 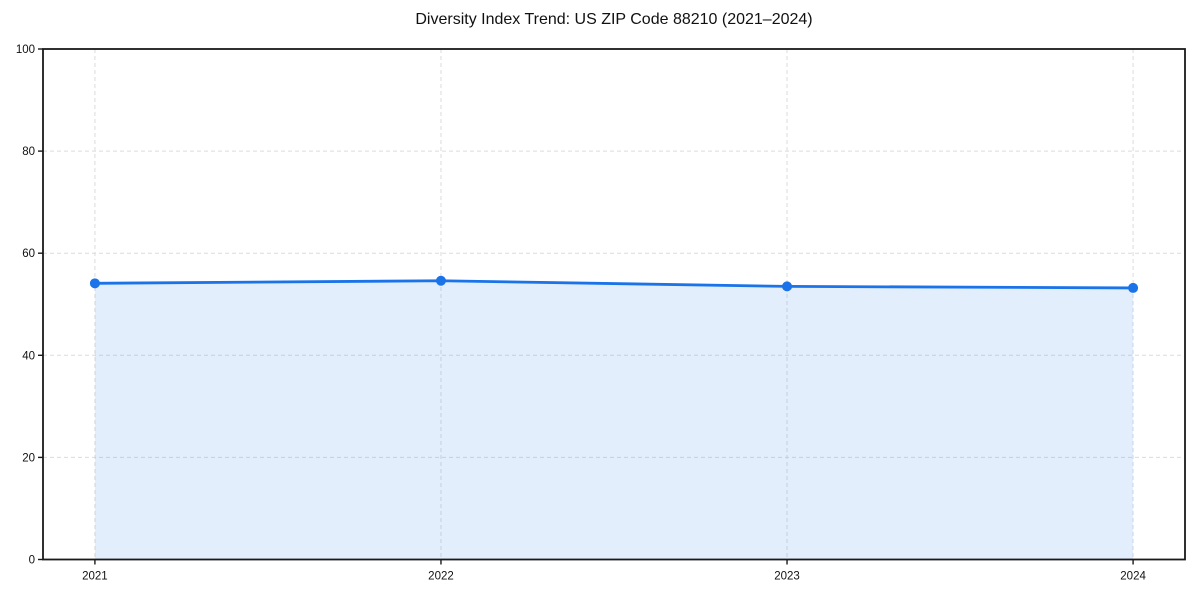 What do you see at coordinates (25, 50) in the screenshot?
I see `y-tick-label: 100` at bounding box center [25, 50].